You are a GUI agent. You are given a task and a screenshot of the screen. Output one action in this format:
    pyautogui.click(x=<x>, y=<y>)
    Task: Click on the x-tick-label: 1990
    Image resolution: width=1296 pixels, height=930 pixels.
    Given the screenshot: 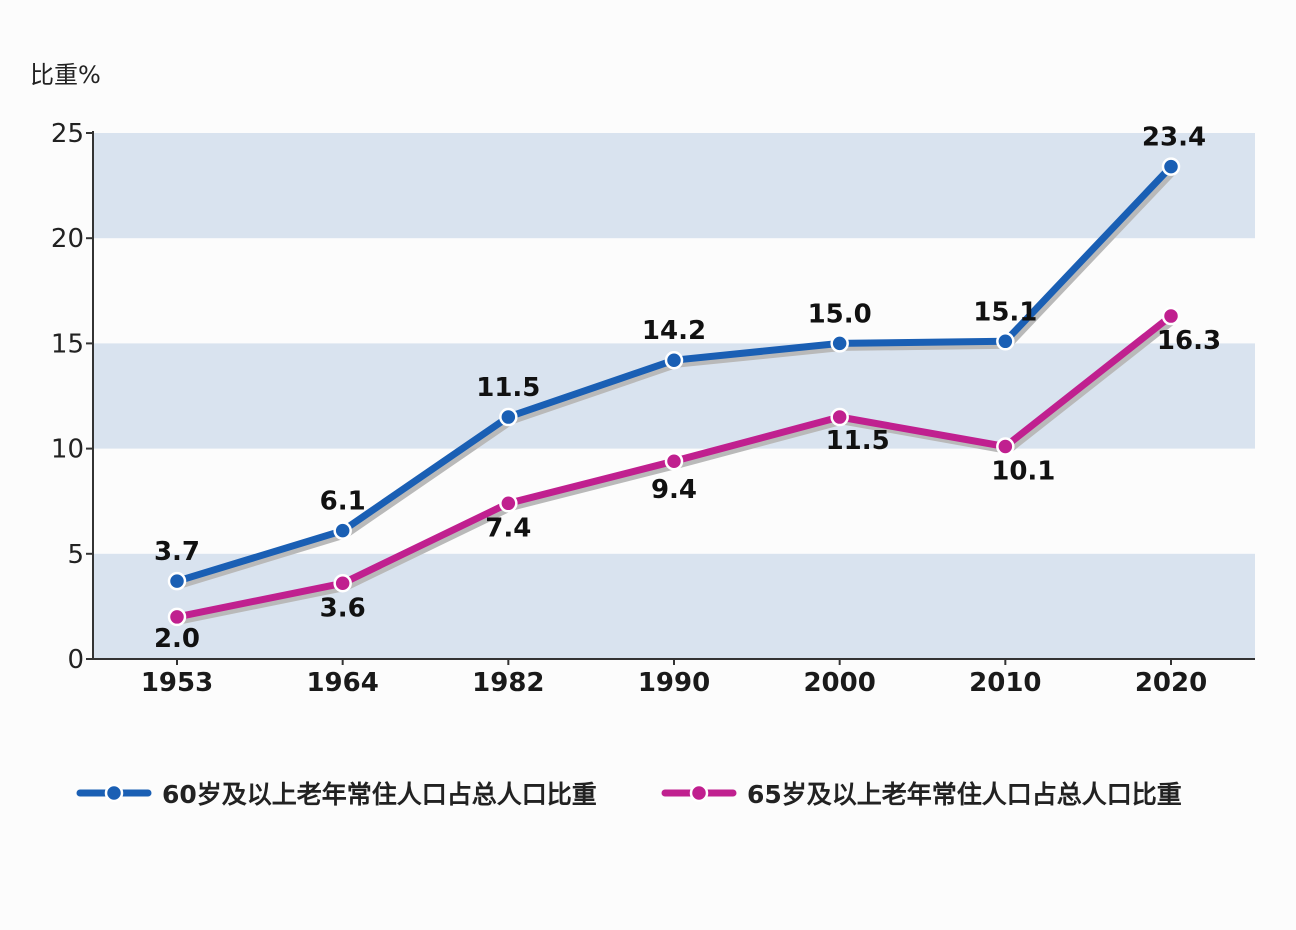 What is the action you would take?
    pyautogui.click(x=674, y=683)
    